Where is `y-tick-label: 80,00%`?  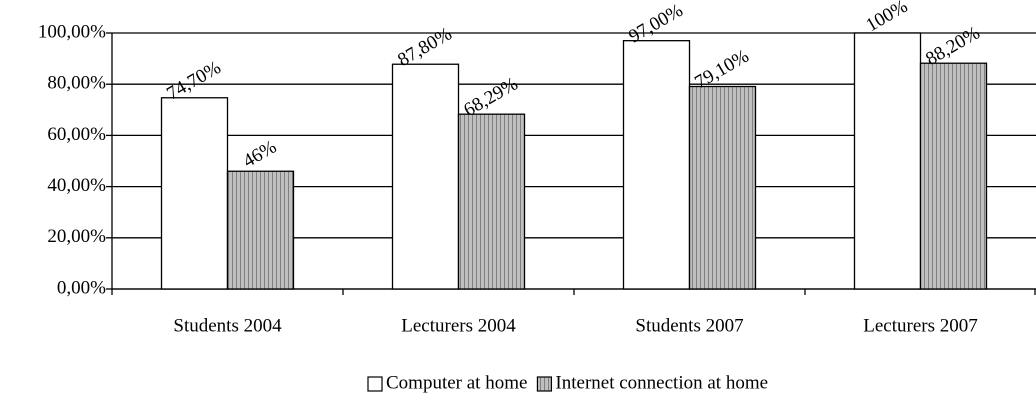
y-tick-label: 80,00% is located at coordinates (76, 83).